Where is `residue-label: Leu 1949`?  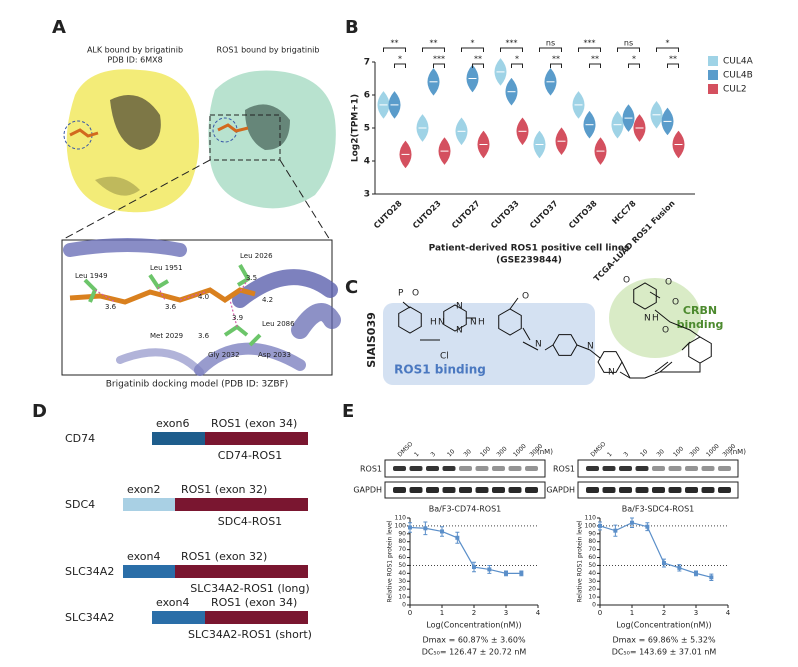 residue-label: Leu 1949 is located at coordinates (91, 276).